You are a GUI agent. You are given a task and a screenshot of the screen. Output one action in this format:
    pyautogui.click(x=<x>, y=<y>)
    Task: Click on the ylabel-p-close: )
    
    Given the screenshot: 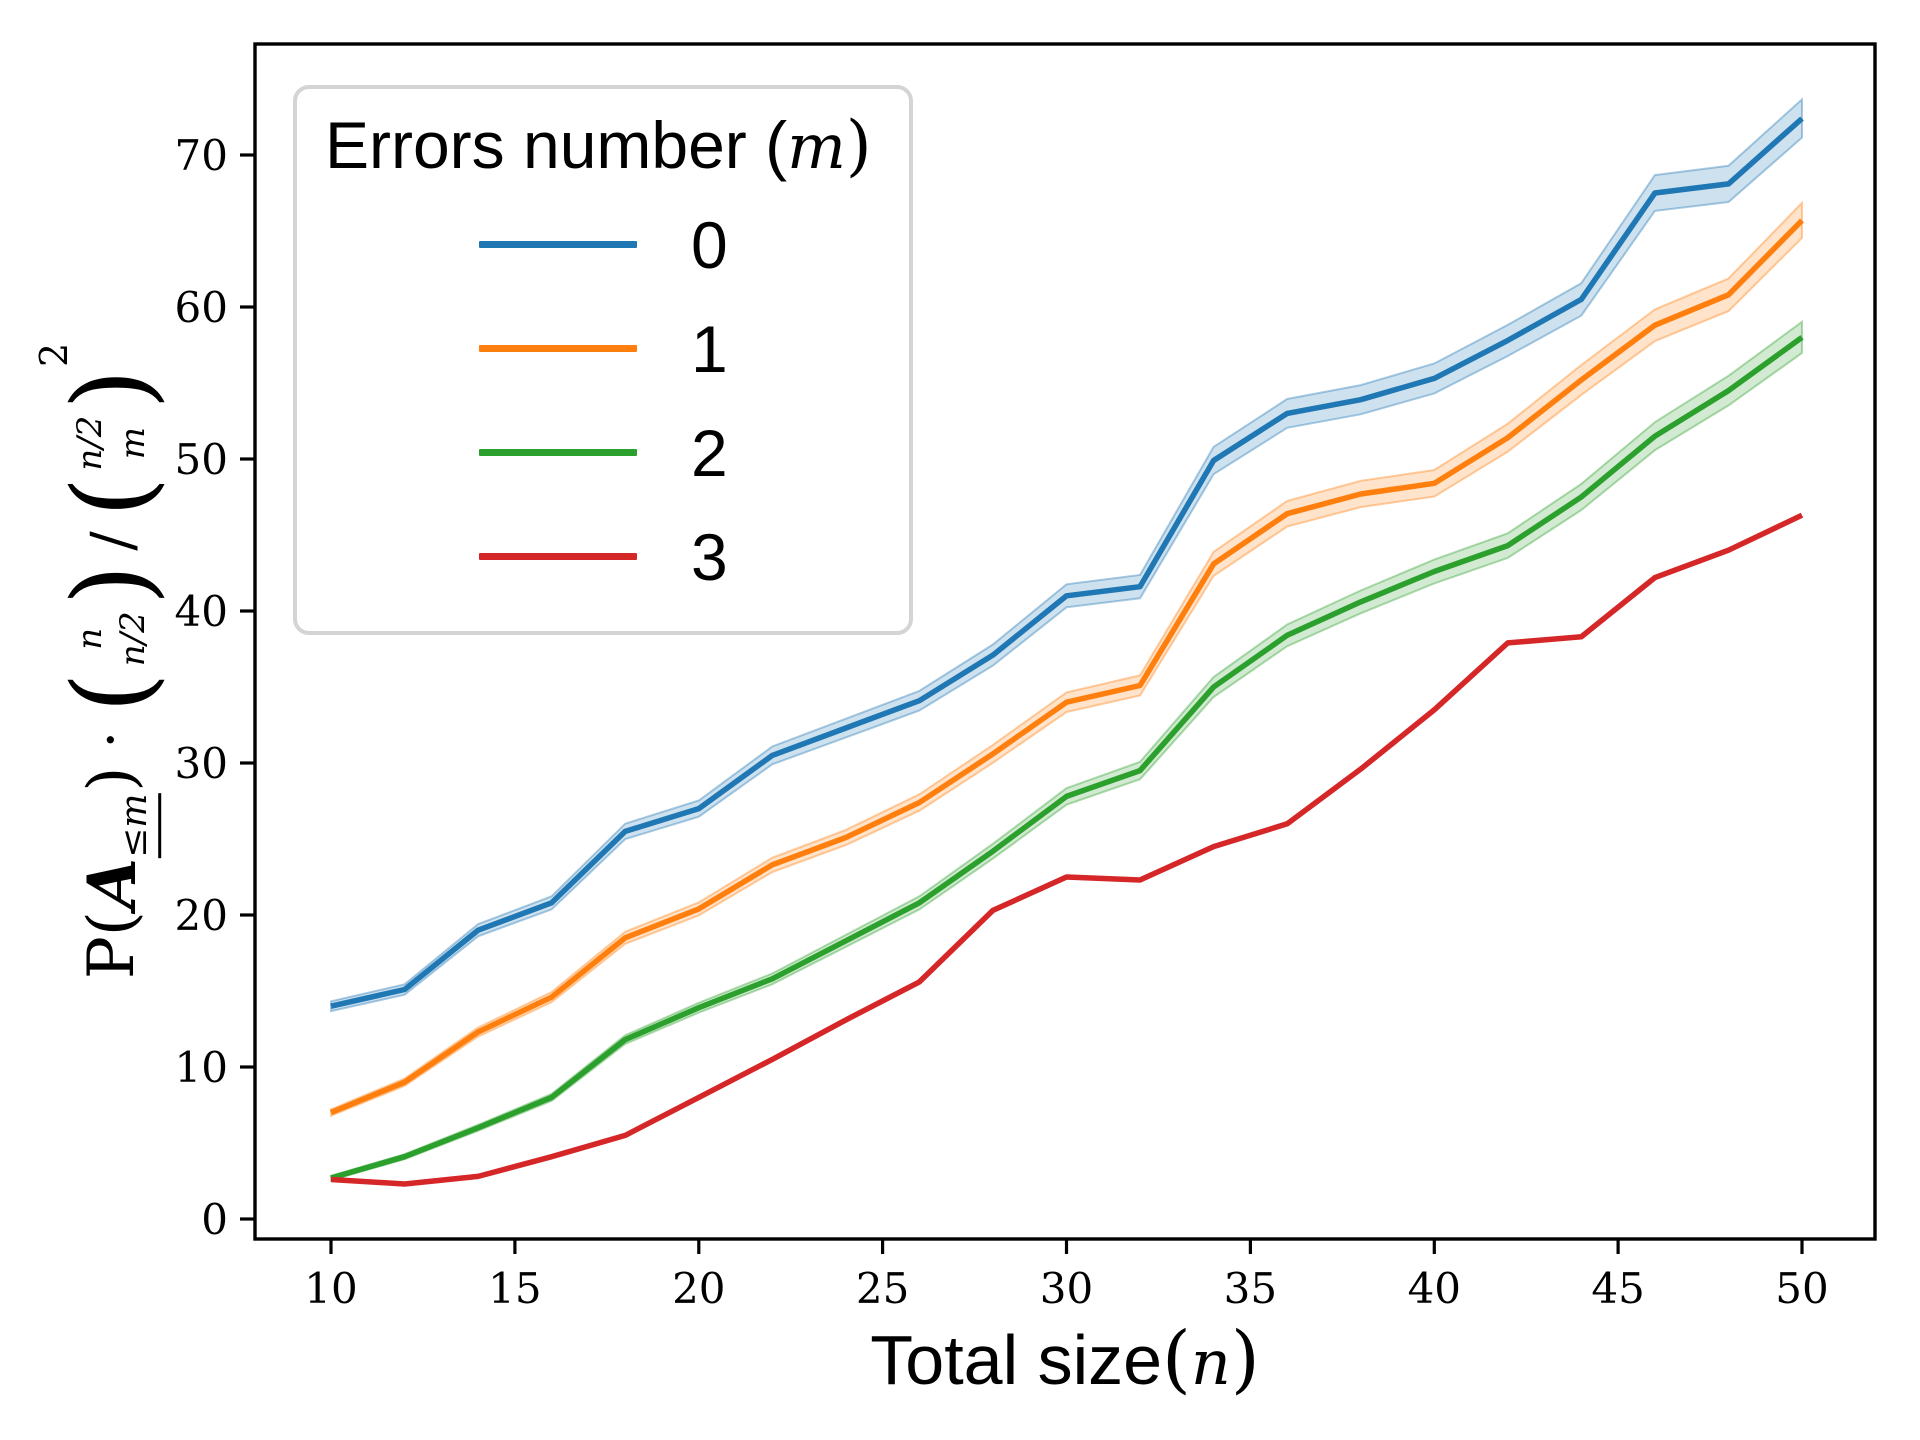 What is the action you would take?
    pyautogui.click(x=112, y=779)
    